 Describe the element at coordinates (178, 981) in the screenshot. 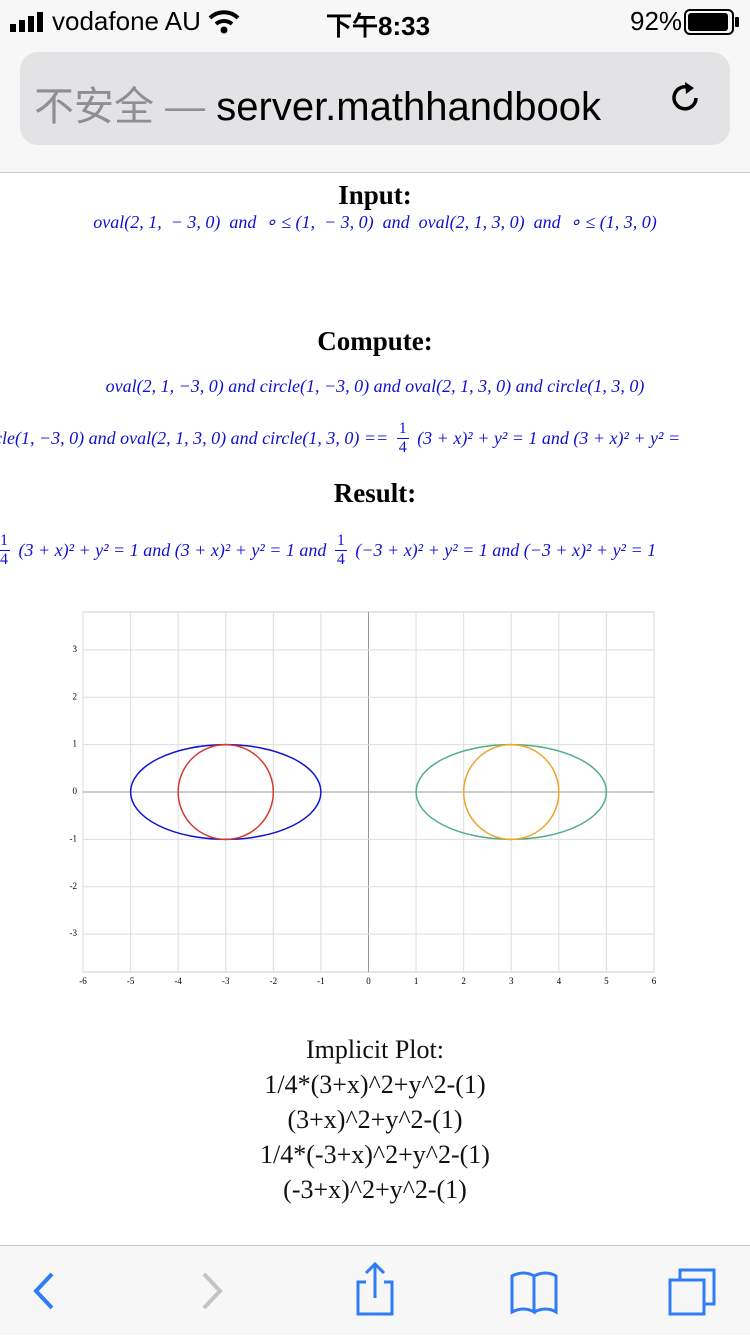

I see `x-tick-label: -4` at that location.